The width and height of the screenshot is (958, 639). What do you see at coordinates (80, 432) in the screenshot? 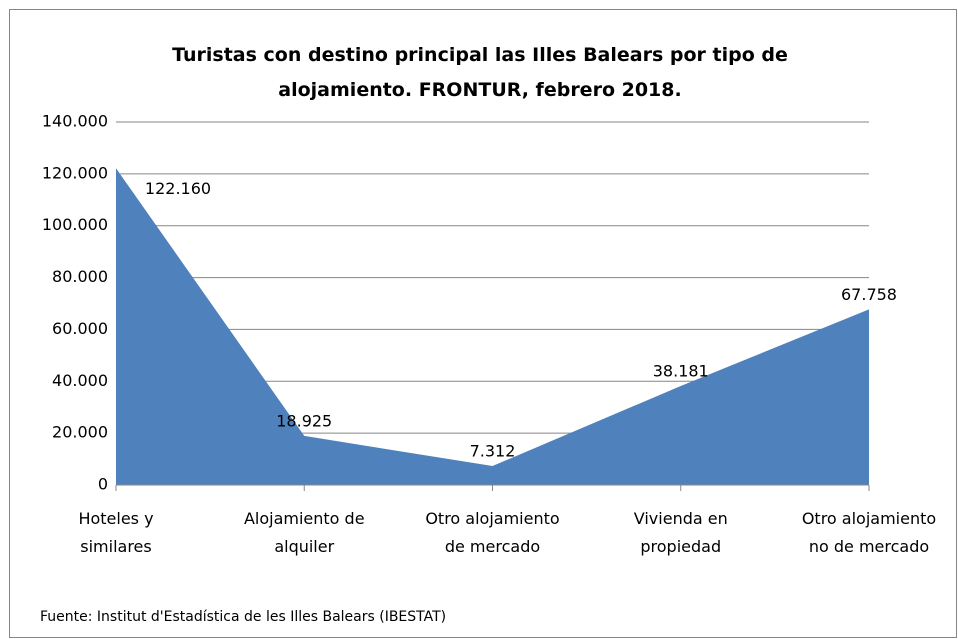
I see `y-tick-label: 20.000` at bounding box center [80, 432].